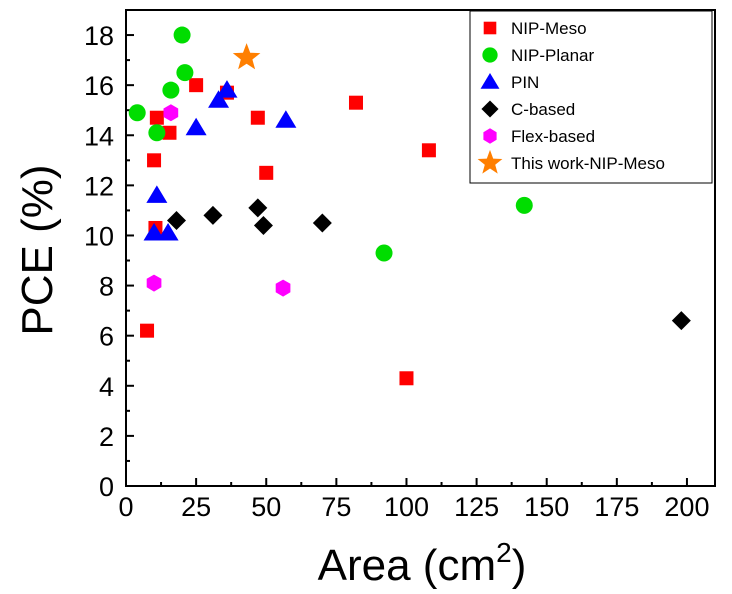 This screenshot has height=594, width=732. I want to click on series-this-work-nip-meso, so click(246, 56).